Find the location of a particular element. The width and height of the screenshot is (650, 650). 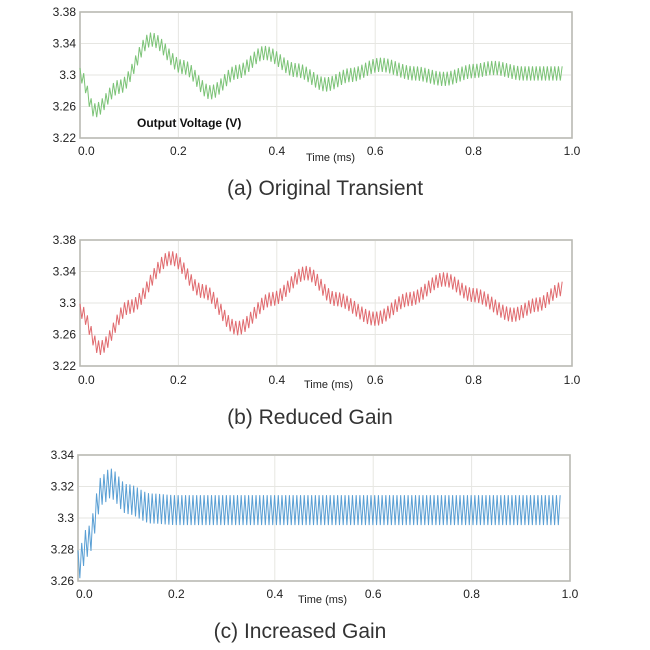

caption-c: (c) Increased Gain is located at coordinates (300, 631).